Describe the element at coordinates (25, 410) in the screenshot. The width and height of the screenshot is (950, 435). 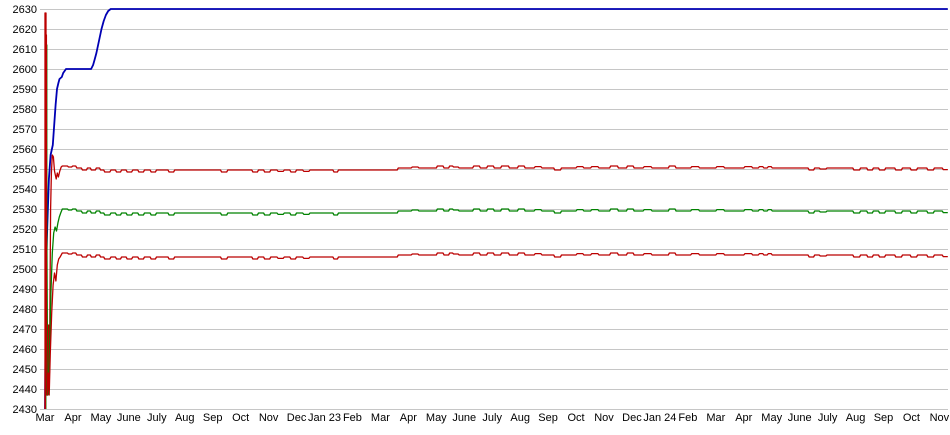
I see `y-axis-tick-label: 2430` at that location.